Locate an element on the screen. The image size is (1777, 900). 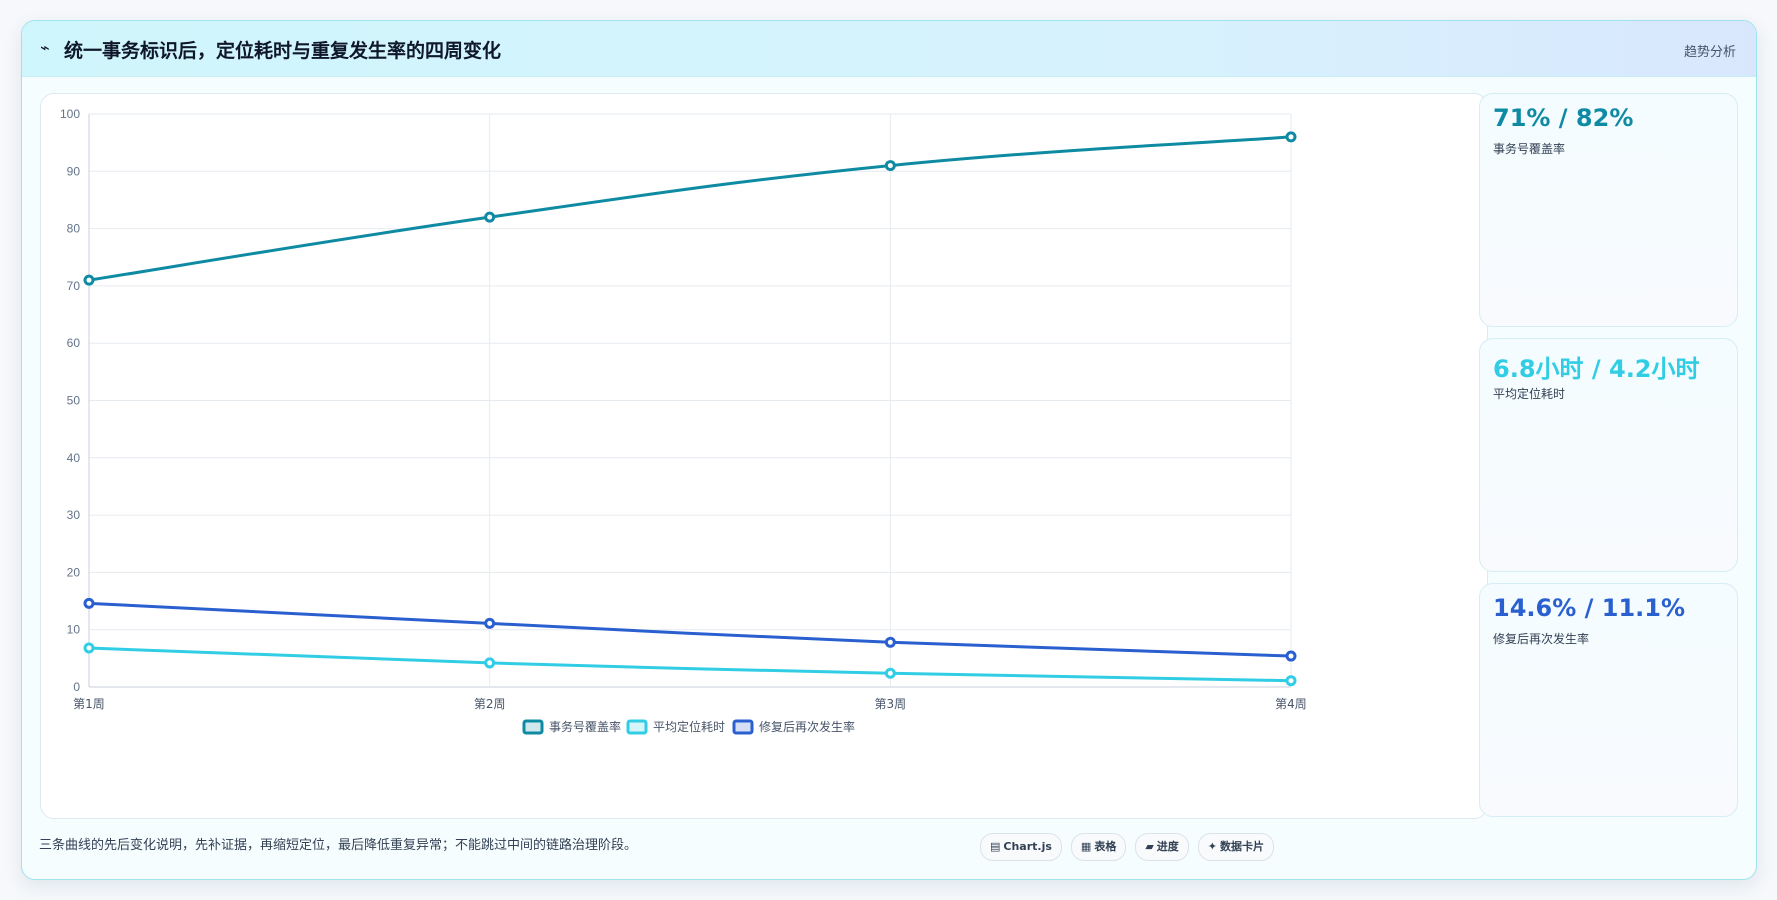
page-title: 统一事务标识后，定位耗时与重复发生率的四周变化 is located at coordinates (283, 51).